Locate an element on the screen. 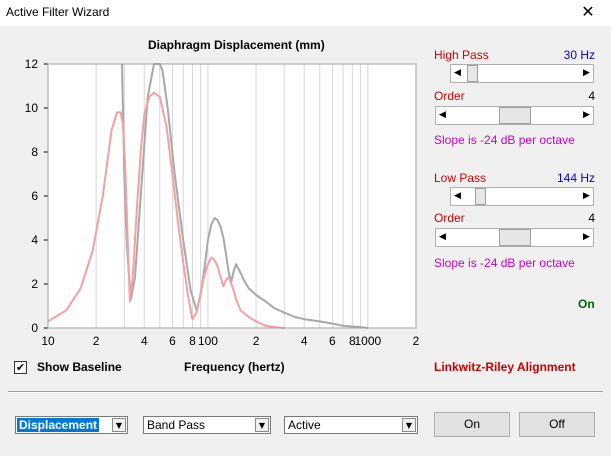 The image size is (611, 456). low-pass-order-slider: ◀ ▶ is located at coordinates (514, 237).